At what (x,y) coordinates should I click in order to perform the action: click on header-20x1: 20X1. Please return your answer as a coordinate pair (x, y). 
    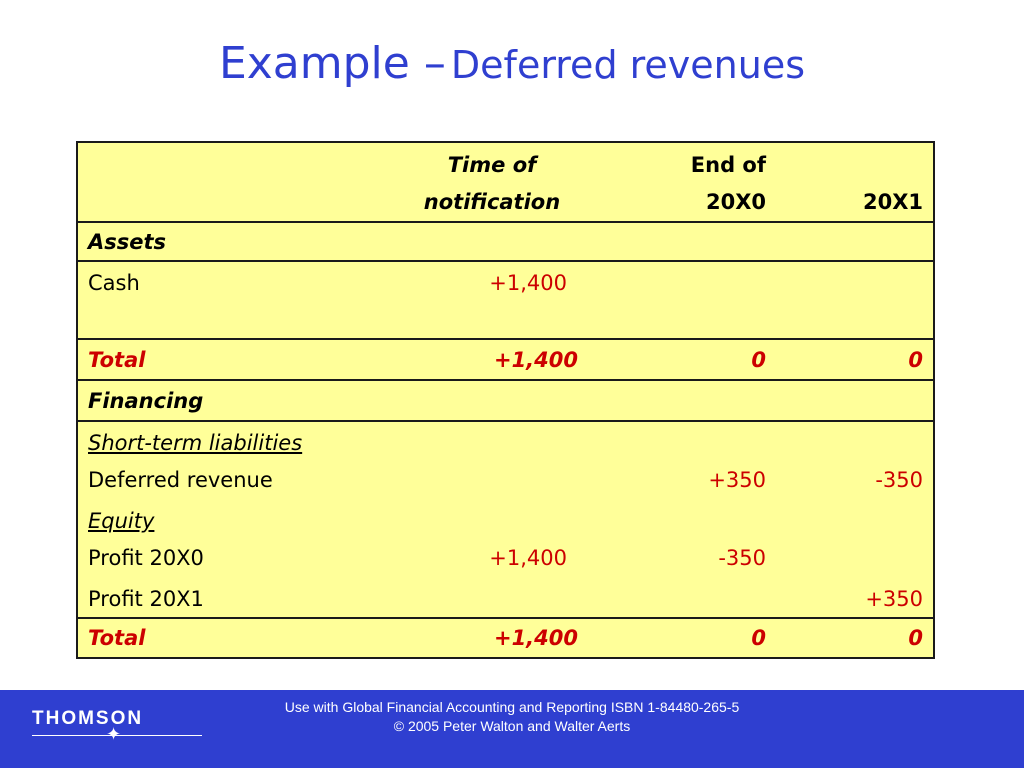
    Looking at the image, I should click on (892, 202).